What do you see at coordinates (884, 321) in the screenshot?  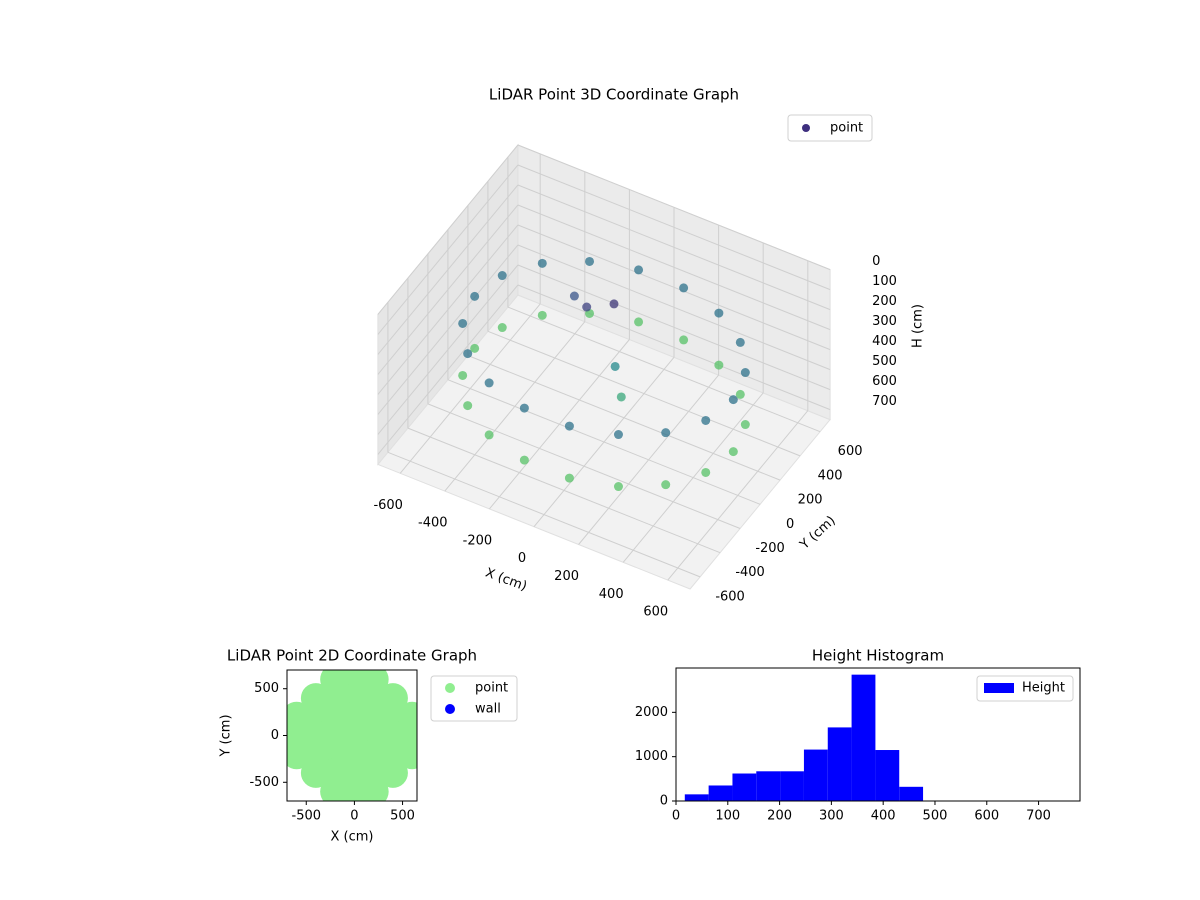 I see `z-tick-label: 300` at bounding box center [884, 321].